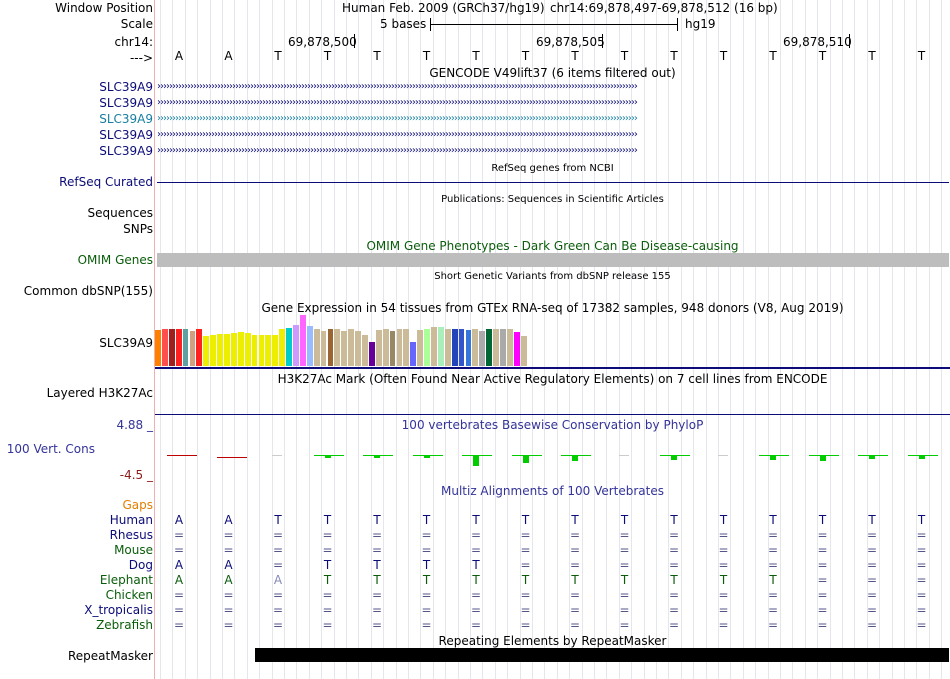 The width and height of the screenshot is (950, 679). I want to click on multiz-species-label: Elephant, so click(126, 580).